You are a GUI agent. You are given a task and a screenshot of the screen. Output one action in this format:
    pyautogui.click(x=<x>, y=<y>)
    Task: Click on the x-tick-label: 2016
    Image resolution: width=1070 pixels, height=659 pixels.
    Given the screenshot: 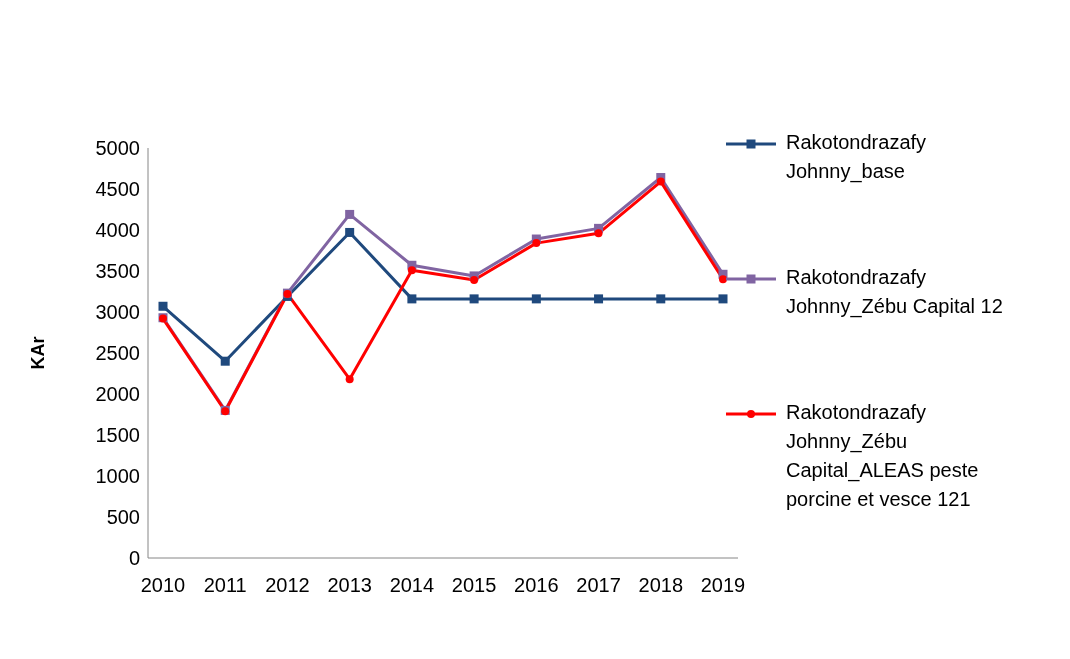 What is the action you would take?
    pyautogui.click(x=536, y=585)
    